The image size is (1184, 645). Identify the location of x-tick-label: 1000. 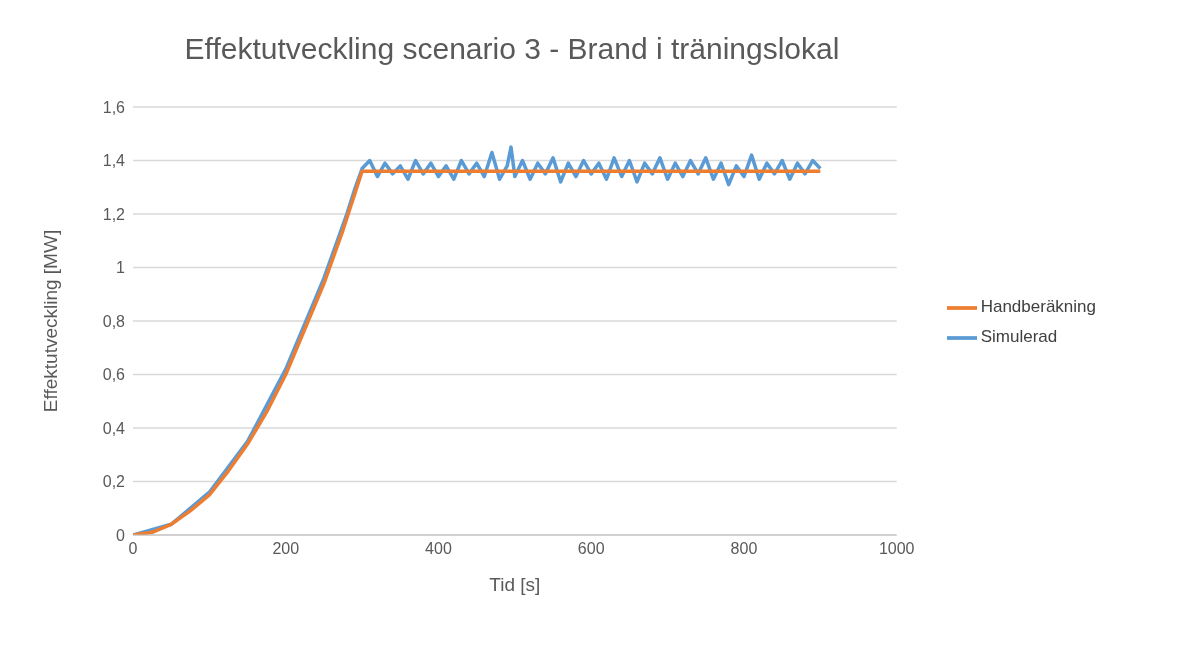
(896, 549).